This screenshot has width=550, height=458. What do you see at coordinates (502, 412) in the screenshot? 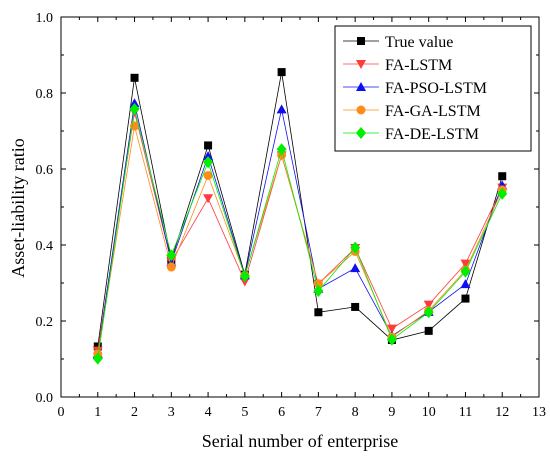
I see `x-tick-label: 12` at bounding box center [502, 412].